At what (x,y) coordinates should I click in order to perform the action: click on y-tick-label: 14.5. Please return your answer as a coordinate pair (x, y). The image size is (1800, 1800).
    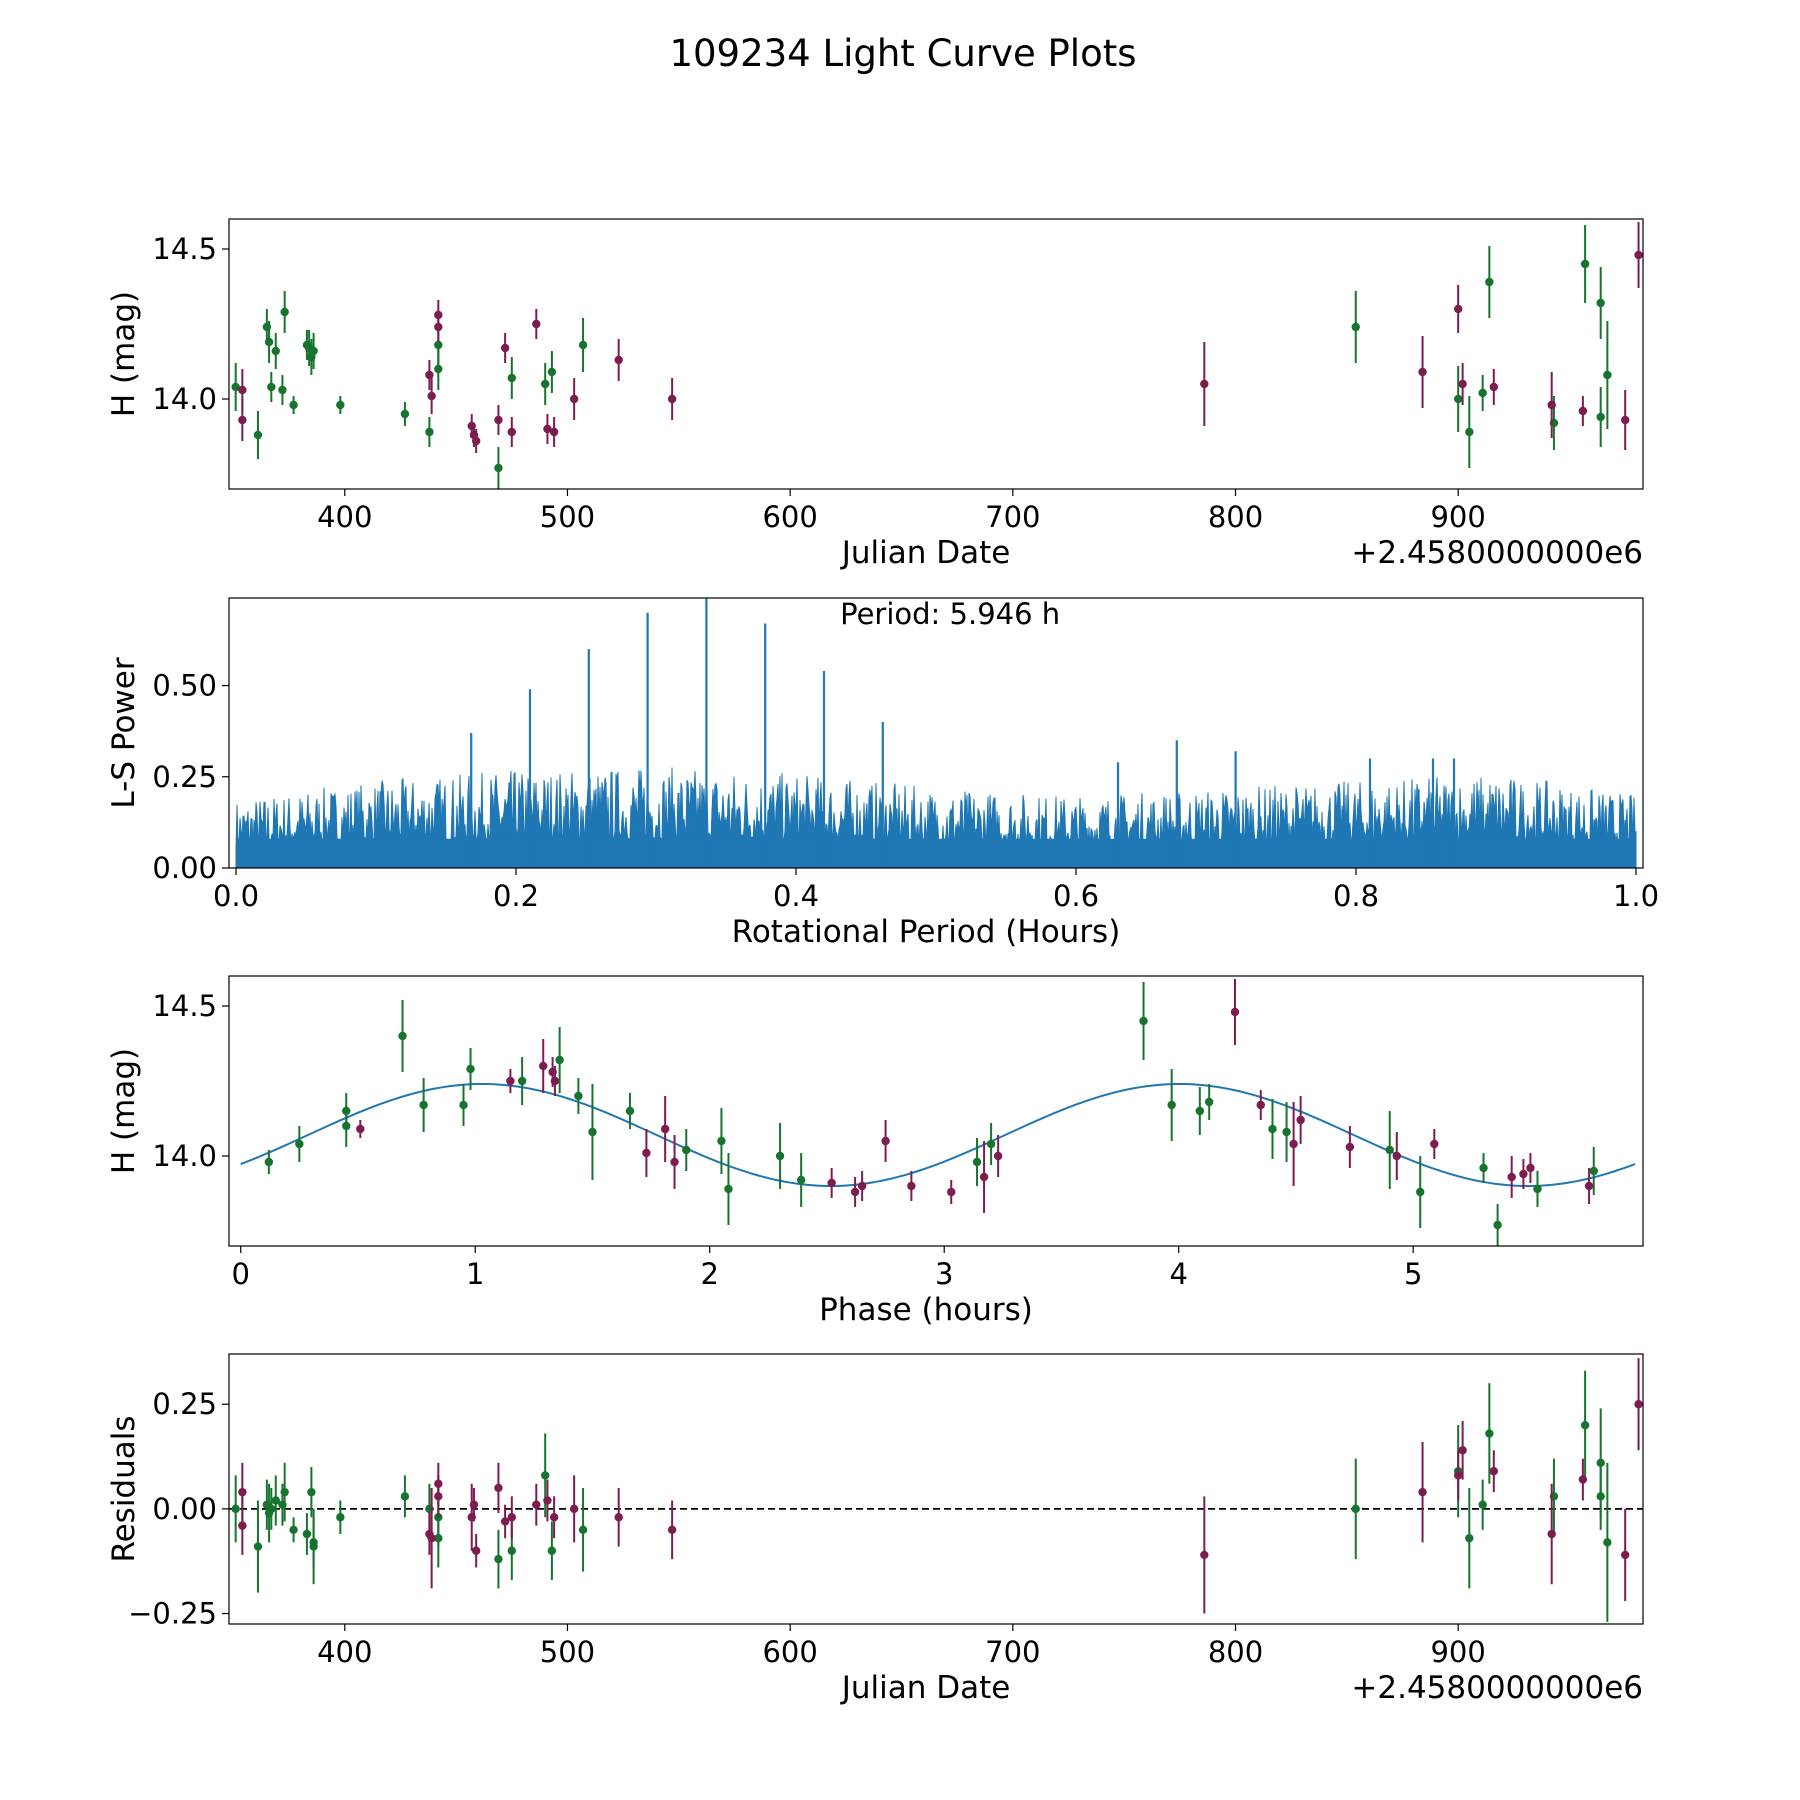
    Looking at the image, I should click on (184, 1006).